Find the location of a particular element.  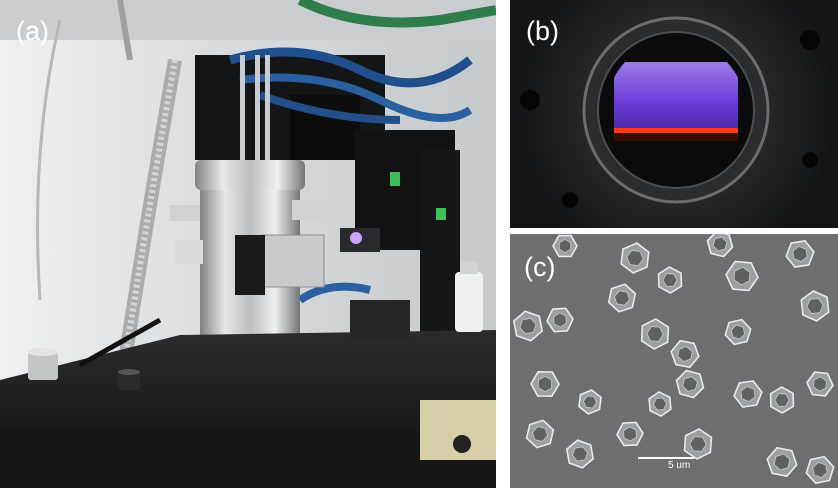

panel-b-label: (b) is located at coordinates (542, 31).